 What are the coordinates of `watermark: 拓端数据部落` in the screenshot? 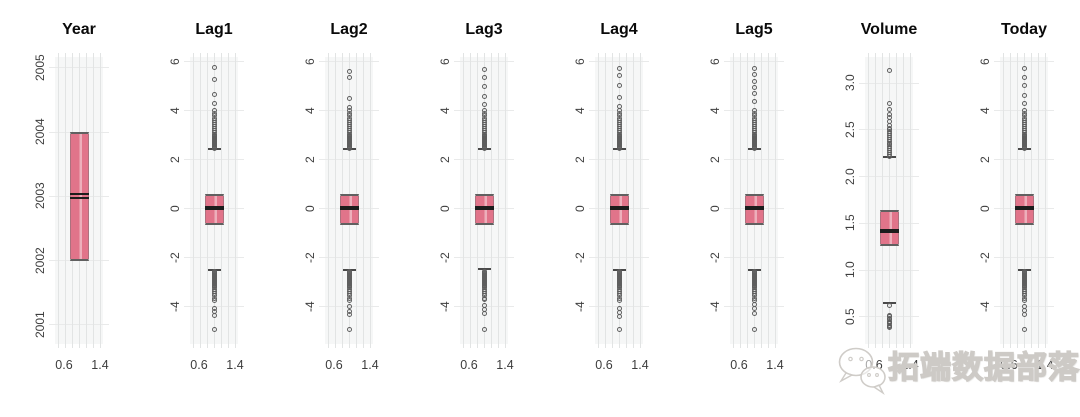 It's located at (958, 370).